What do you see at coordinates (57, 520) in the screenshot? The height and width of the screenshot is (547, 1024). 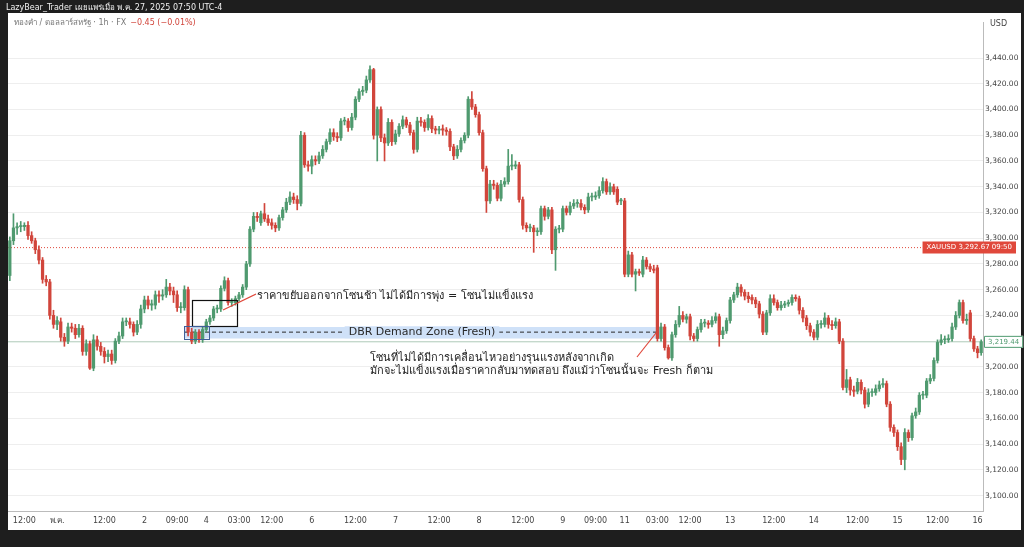 I see `x-tick-label: พ.ค.` at bounding box center [57, 520].